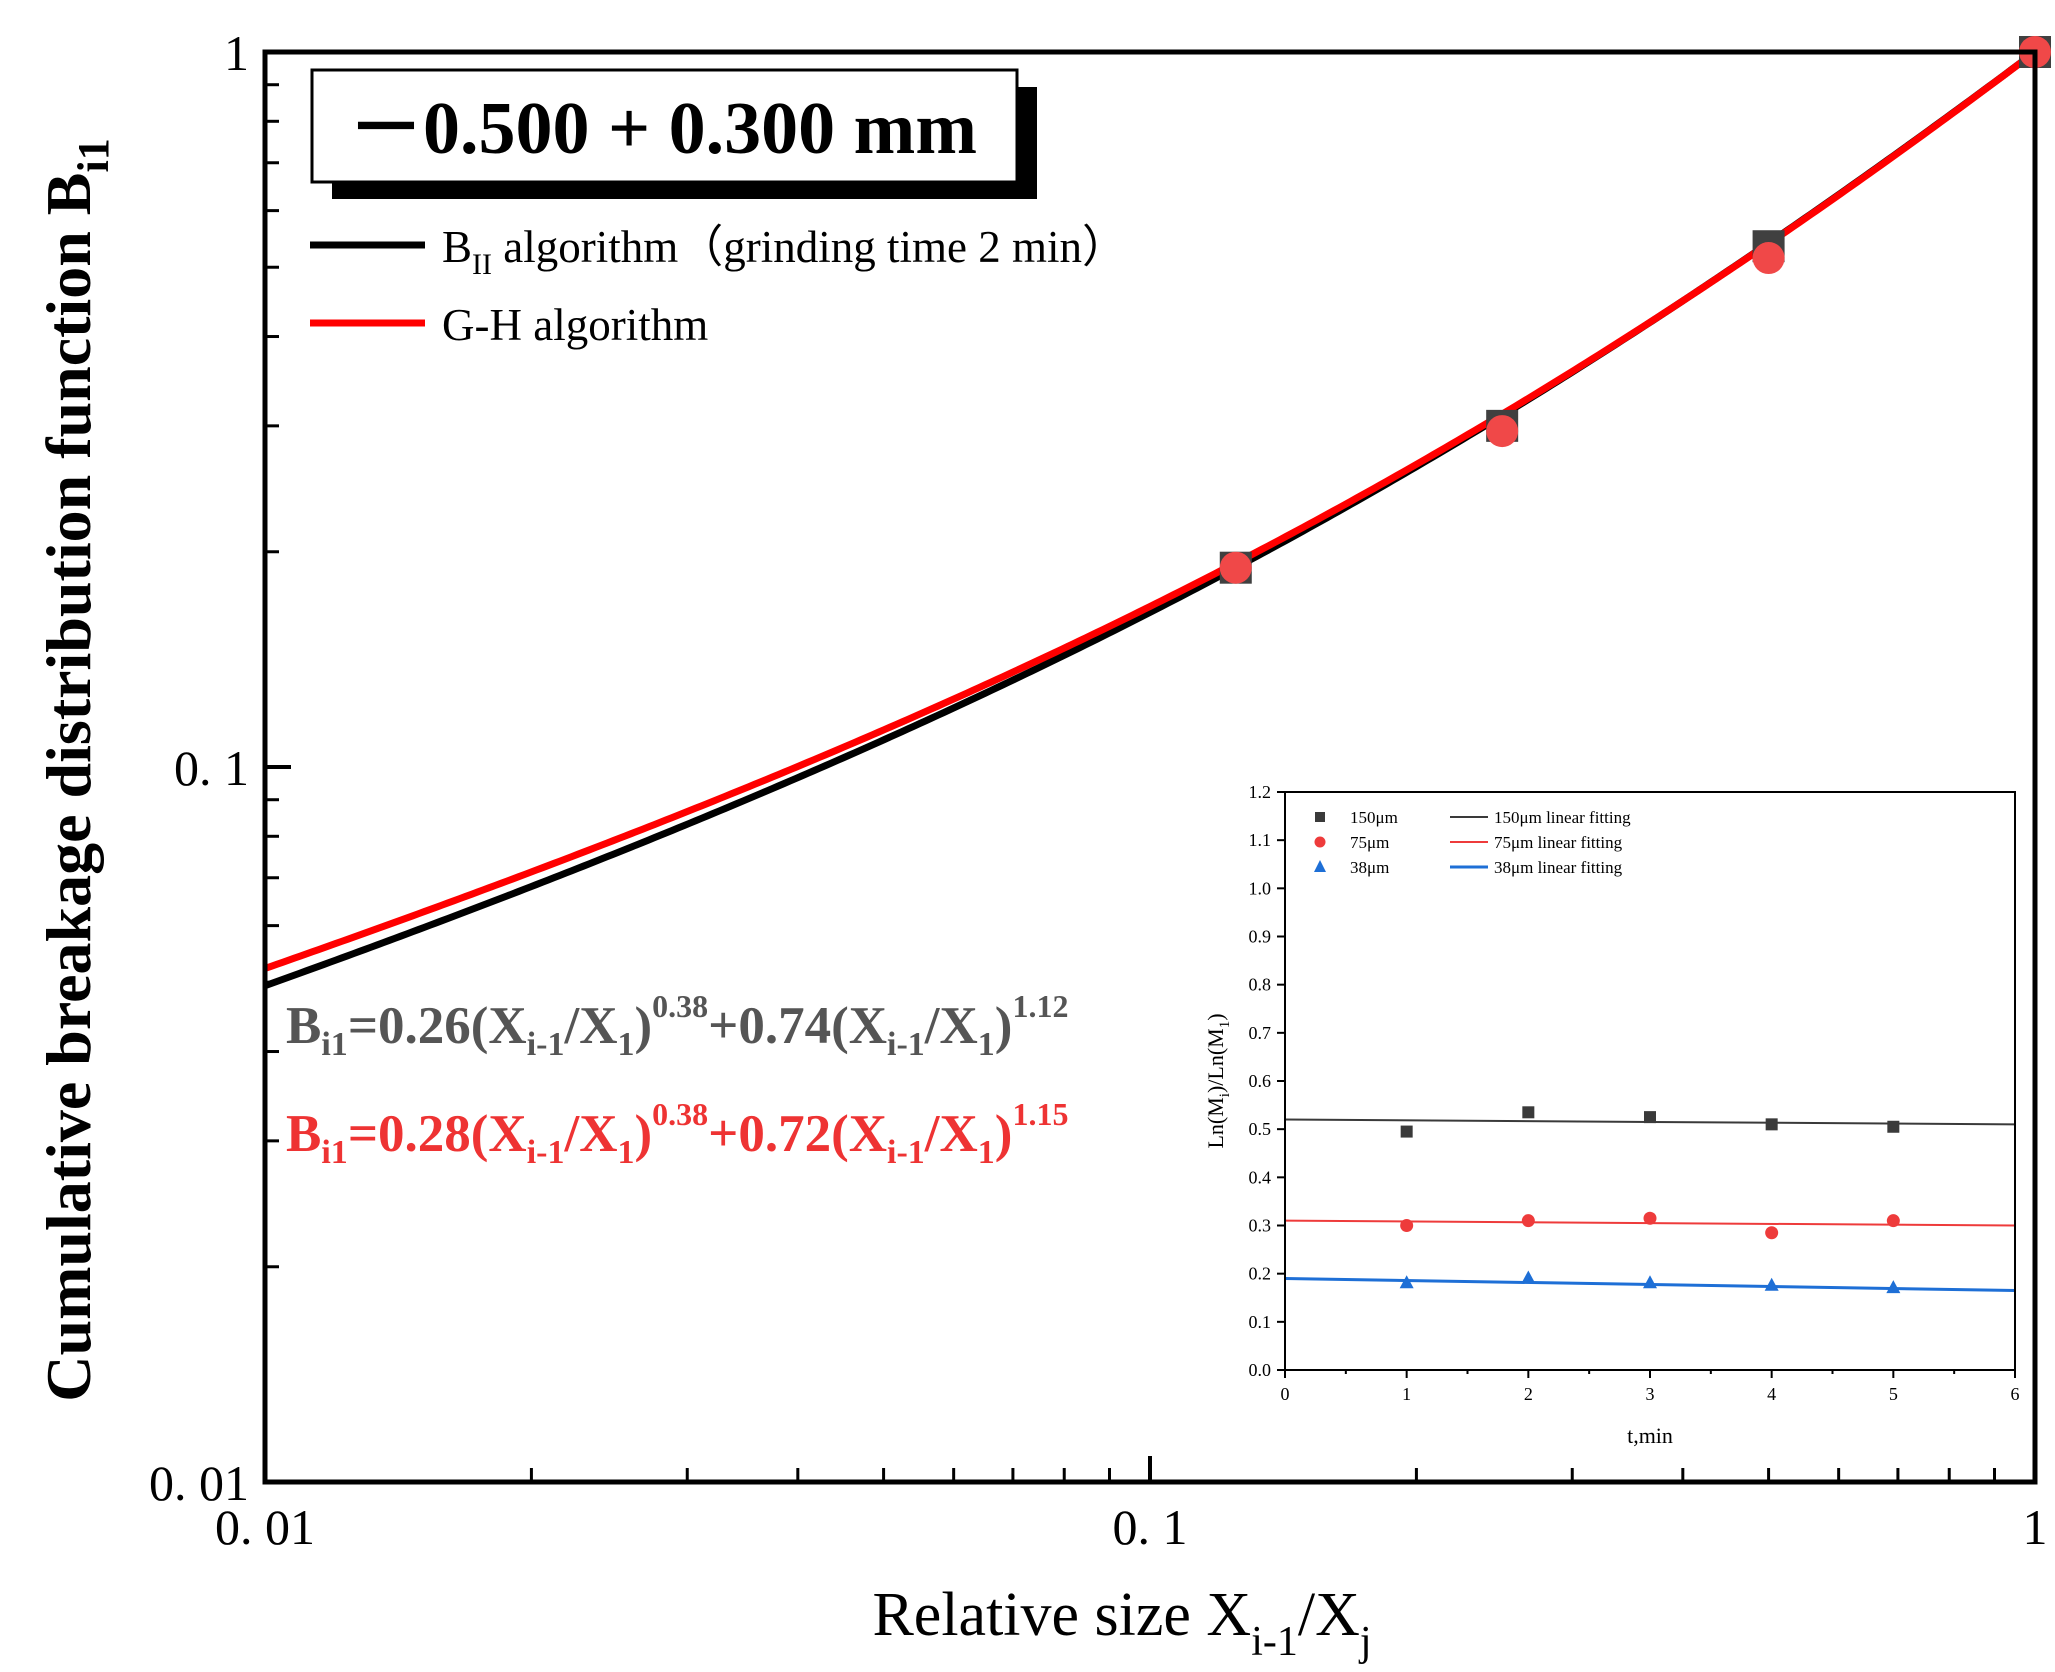 The image size is (2055, 1672). I want to click on inset-legend-fit-label: 38μm linear fitting, so click(1558, 867).